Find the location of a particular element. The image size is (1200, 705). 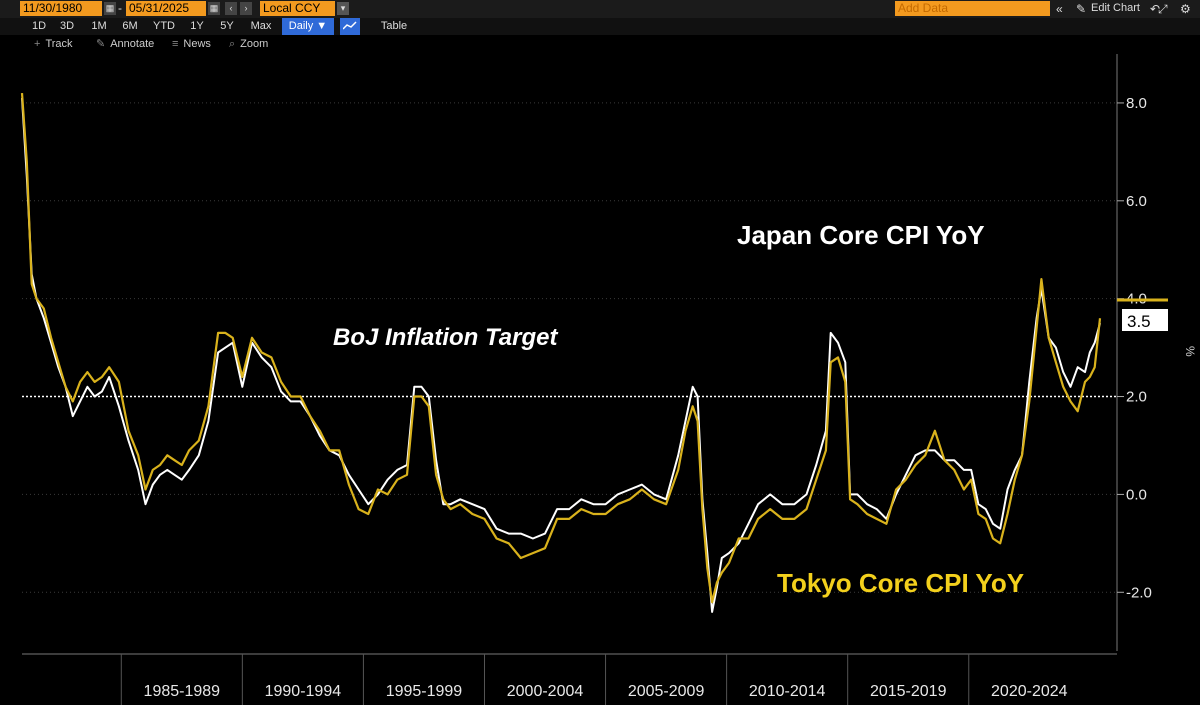

news-tool: ≡ News is located at coordinates (191, 44).